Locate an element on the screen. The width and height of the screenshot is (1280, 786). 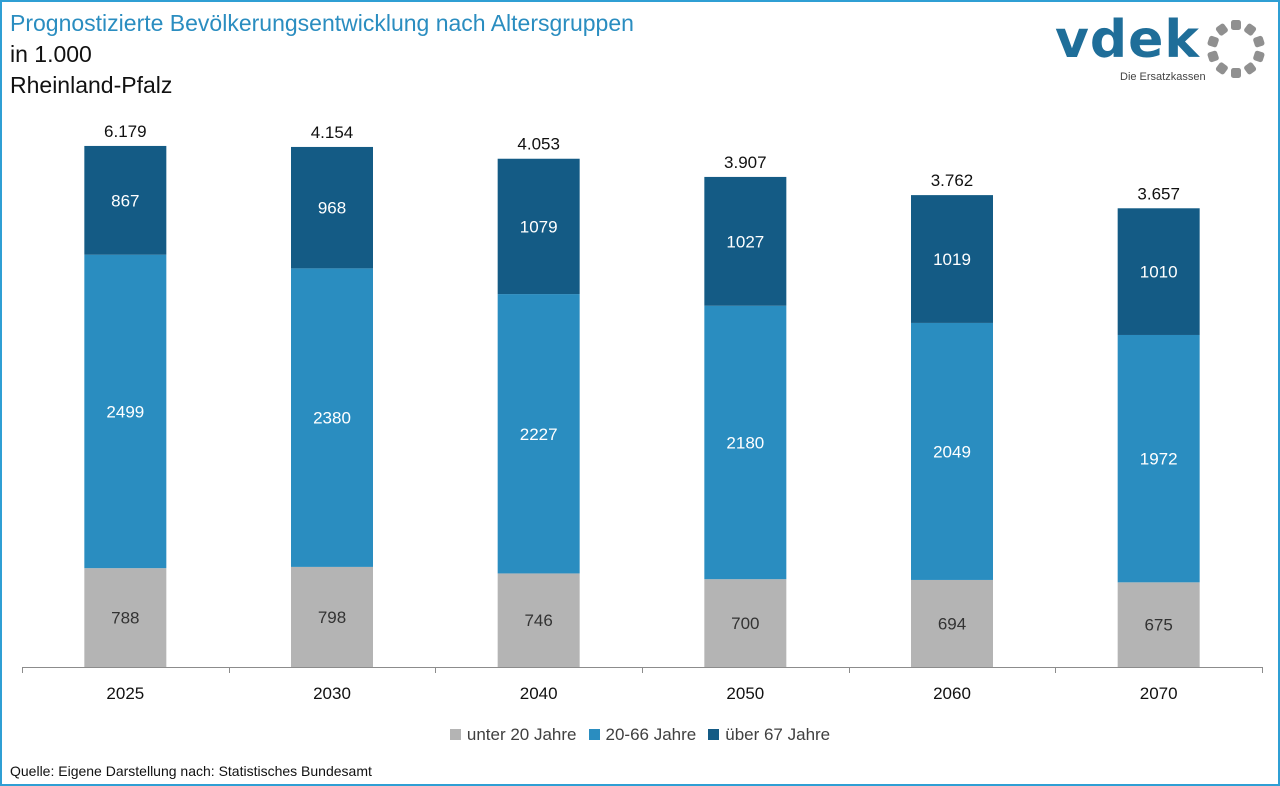
bar-value-label: 675 is located at coordinates (1158, 625).